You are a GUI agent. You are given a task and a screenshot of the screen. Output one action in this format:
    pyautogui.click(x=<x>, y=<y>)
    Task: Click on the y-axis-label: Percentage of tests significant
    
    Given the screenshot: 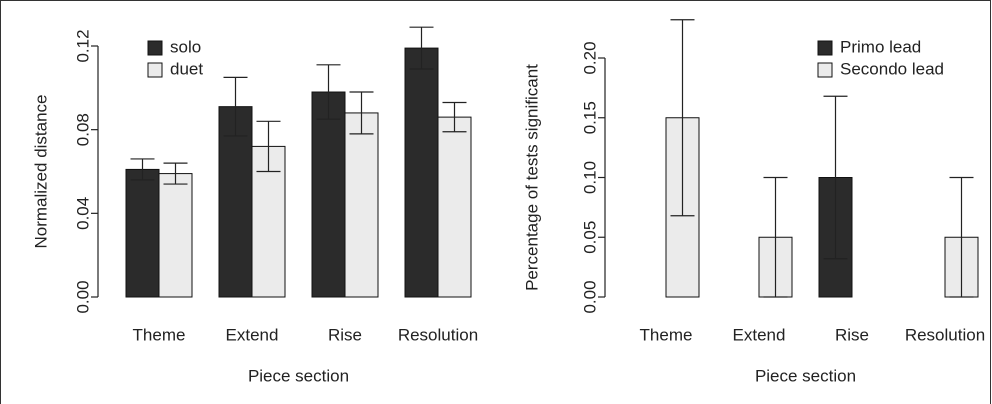 What is the action you would take?
    pyautogui.click(x=531, y=177)
    